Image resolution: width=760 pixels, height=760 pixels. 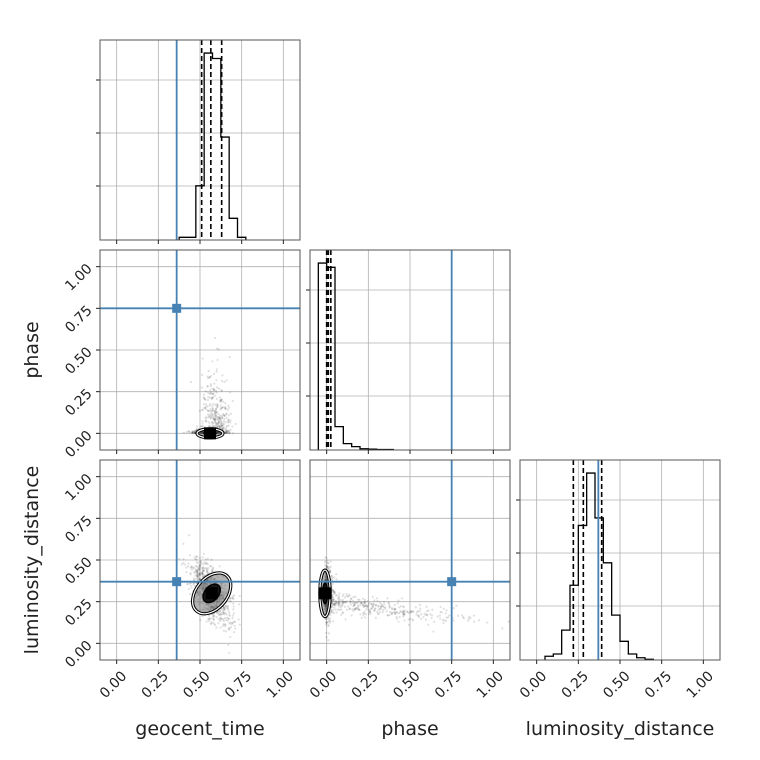 I want to click on x-axis-label-geocent_time: geocent_time, so click(x=199, y=729).